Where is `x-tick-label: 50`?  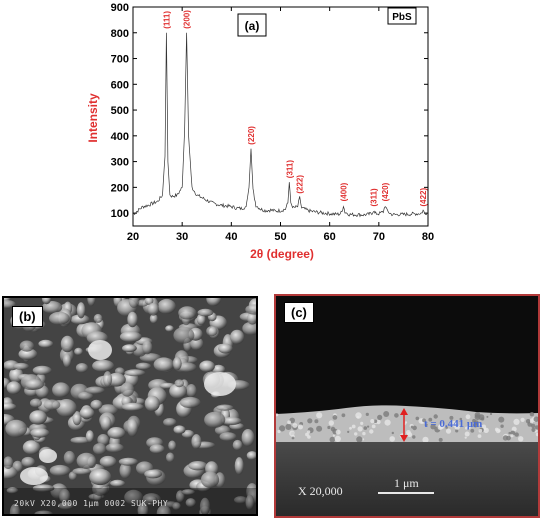 x-tick-label: 50 is located at coordinates (280, 237).